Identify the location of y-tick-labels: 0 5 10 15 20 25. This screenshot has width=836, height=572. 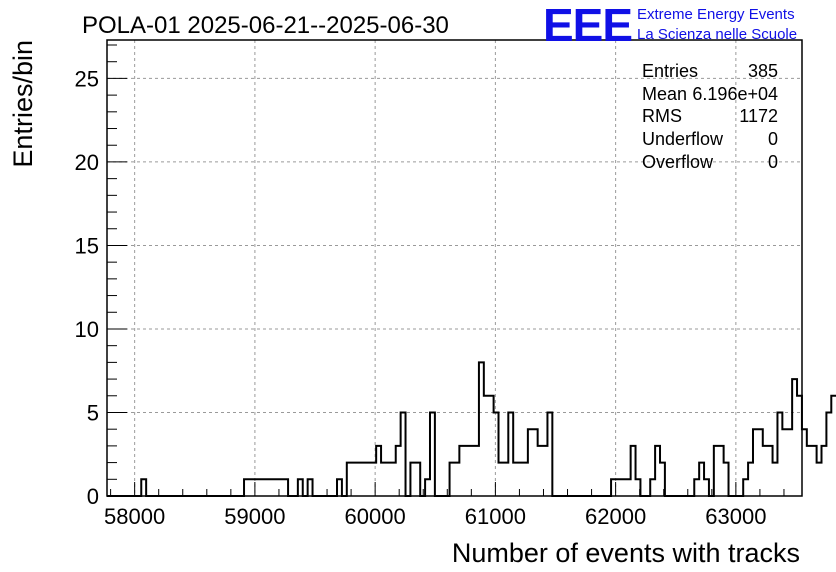
(87, 287).